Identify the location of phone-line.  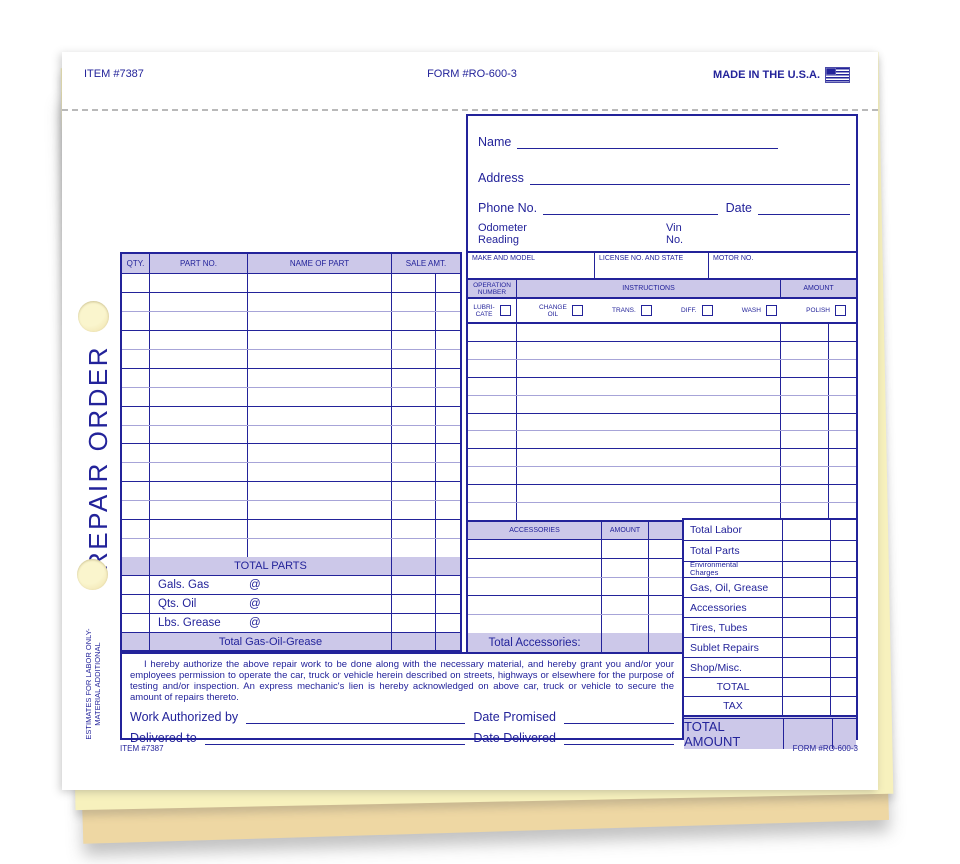
(630, 207).